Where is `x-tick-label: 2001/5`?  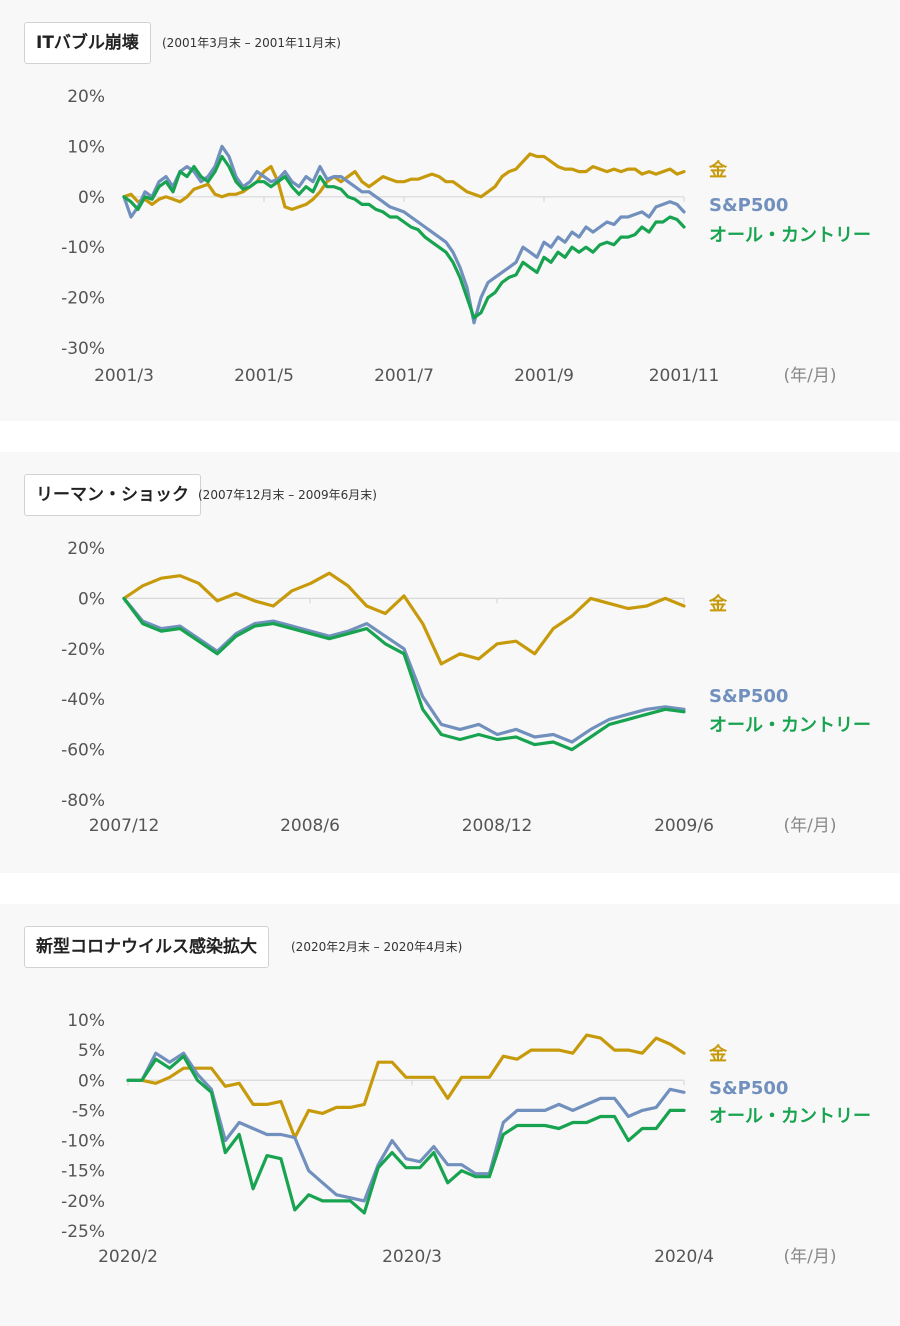 x-tick-label: 2001/5 is located at coordinates (264, 376).